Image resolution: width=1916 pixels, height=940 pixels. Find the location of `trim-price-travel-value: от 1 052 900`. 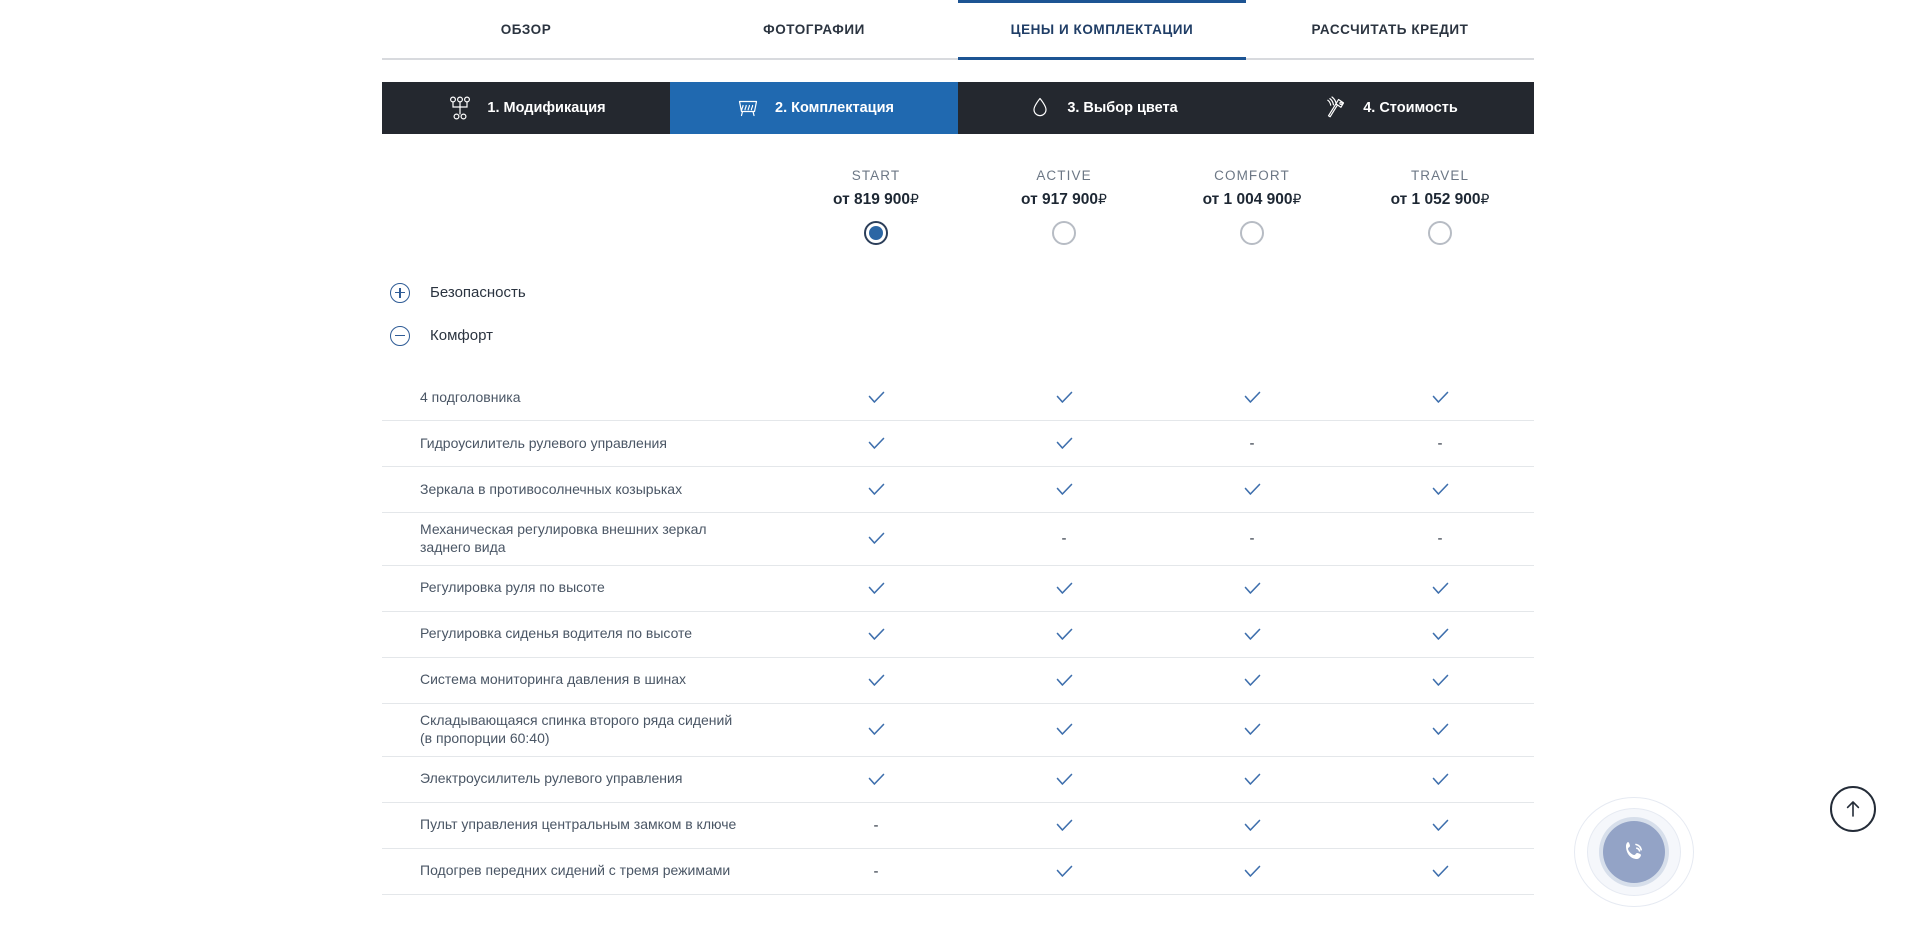

trim-price-travel-value: от 1 052 900 is located at coordinates (1435, 199).